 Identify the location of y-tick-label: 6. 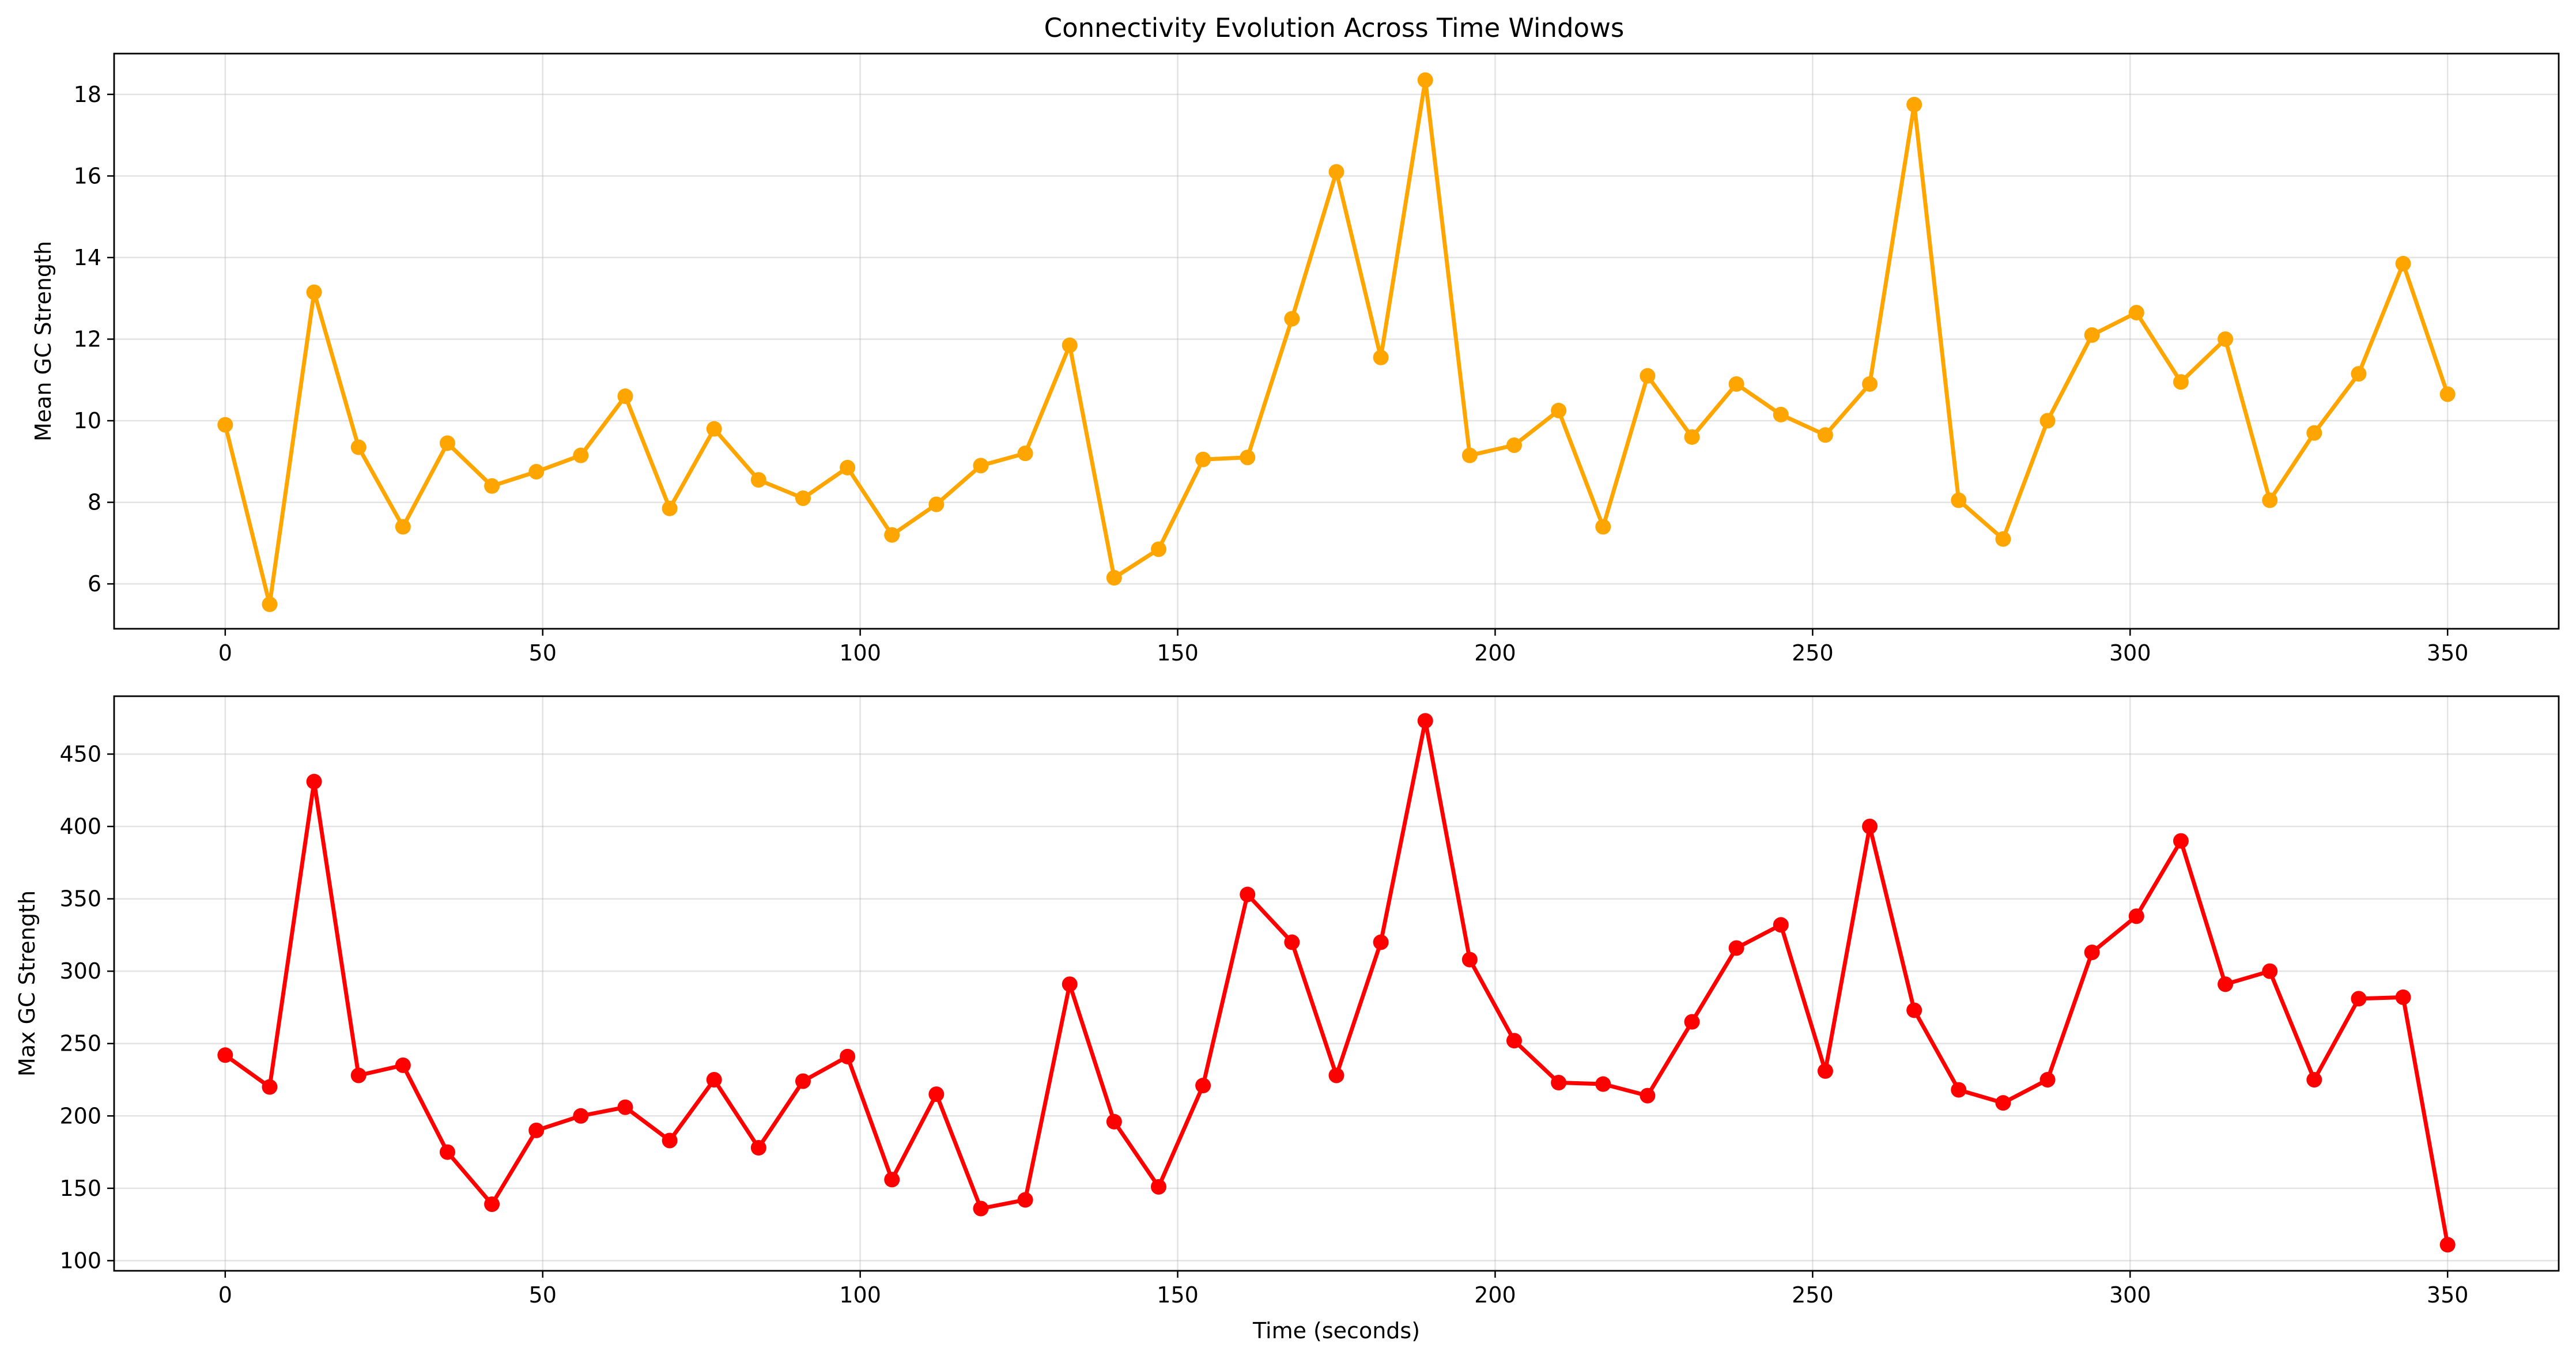
(94, 583).